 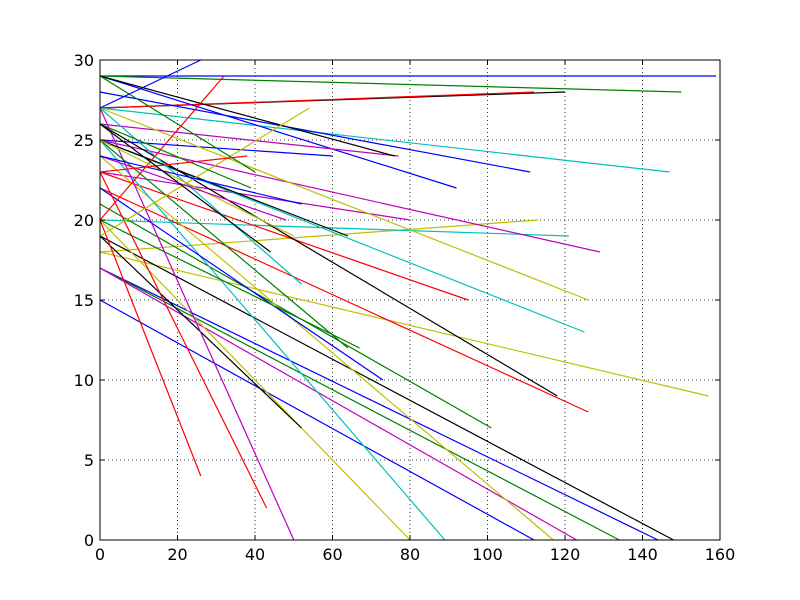 I want to click on x-tick-label: 140, so click(x=642, y=554).